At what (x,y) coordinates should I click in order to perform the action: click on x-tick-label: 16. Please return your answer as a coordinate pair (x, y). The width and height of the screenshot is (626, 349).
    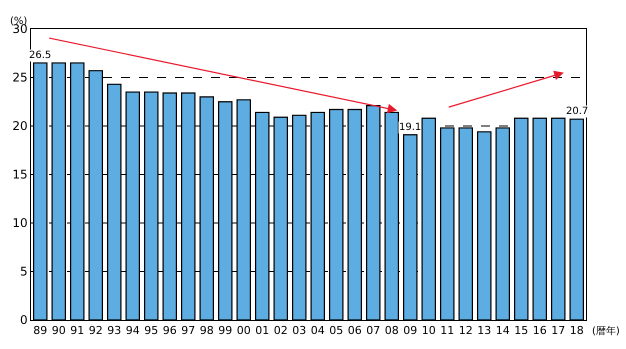
    Looking at the image, I should click on (539, 331).